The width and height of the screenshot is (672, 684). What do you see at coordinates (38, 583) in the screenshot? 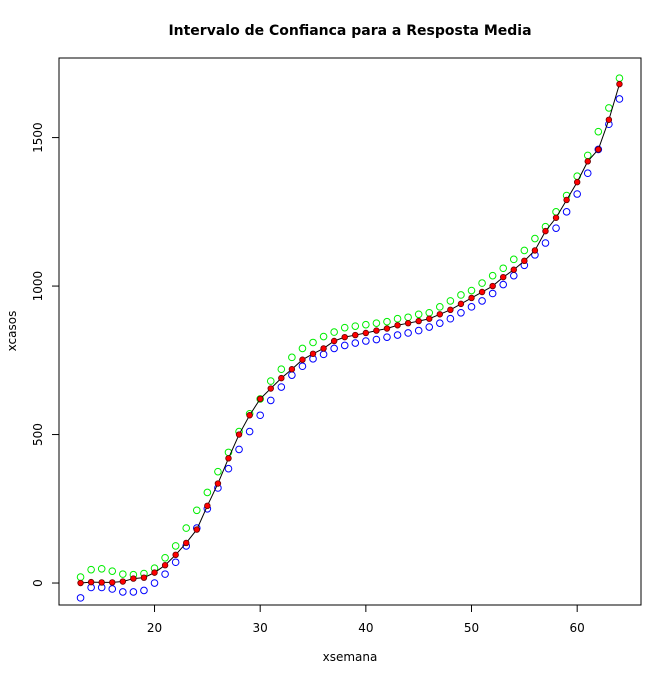
I see `y-tick-label: 0` at bounding box center [38, 583].